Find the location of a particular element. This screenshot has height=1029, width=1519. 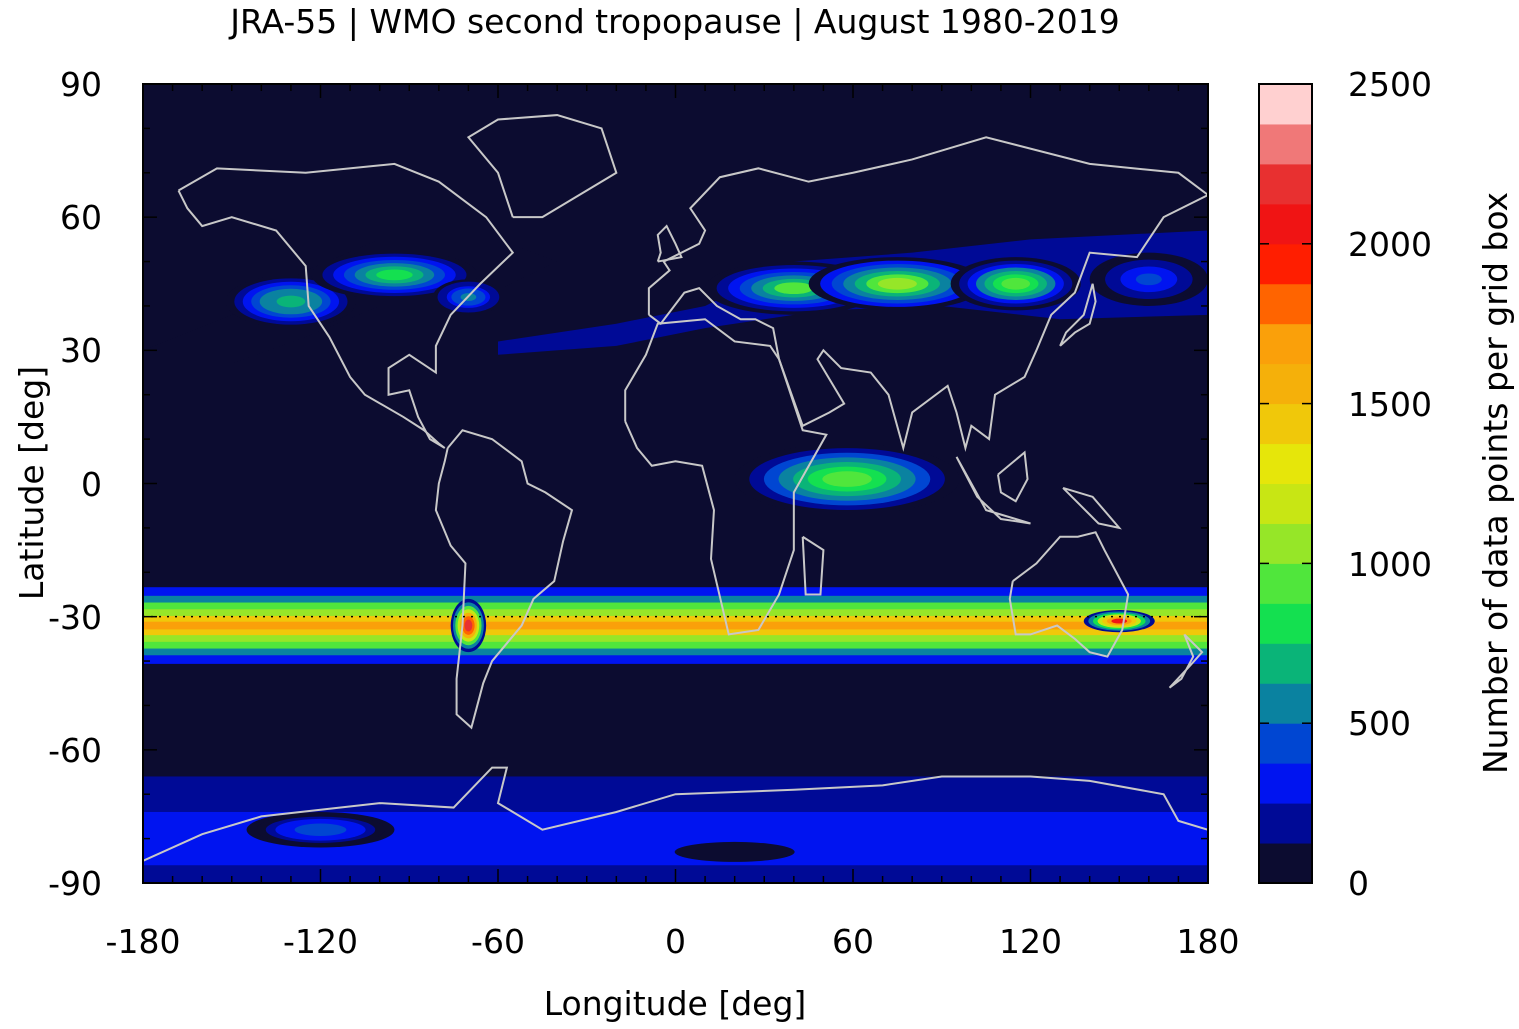

y-tick-label: 0 is located at coordinates (91, 484).